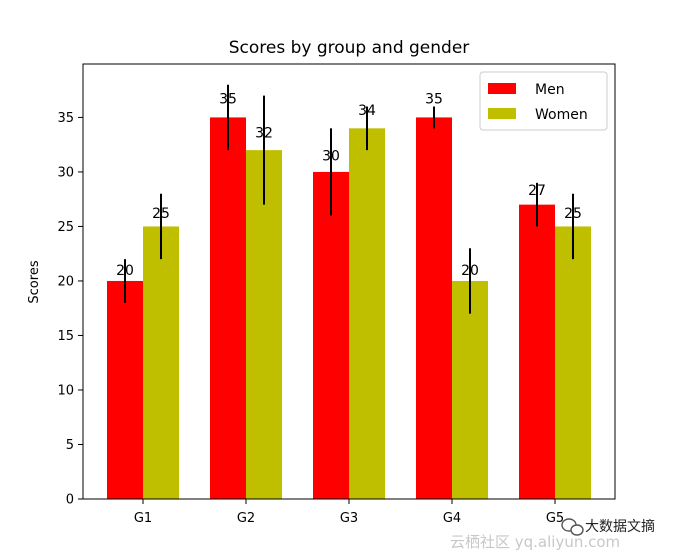  Describe the element at coordinates (555, 518) in the screenshot. I see `x-tick-label: G5` at that location.